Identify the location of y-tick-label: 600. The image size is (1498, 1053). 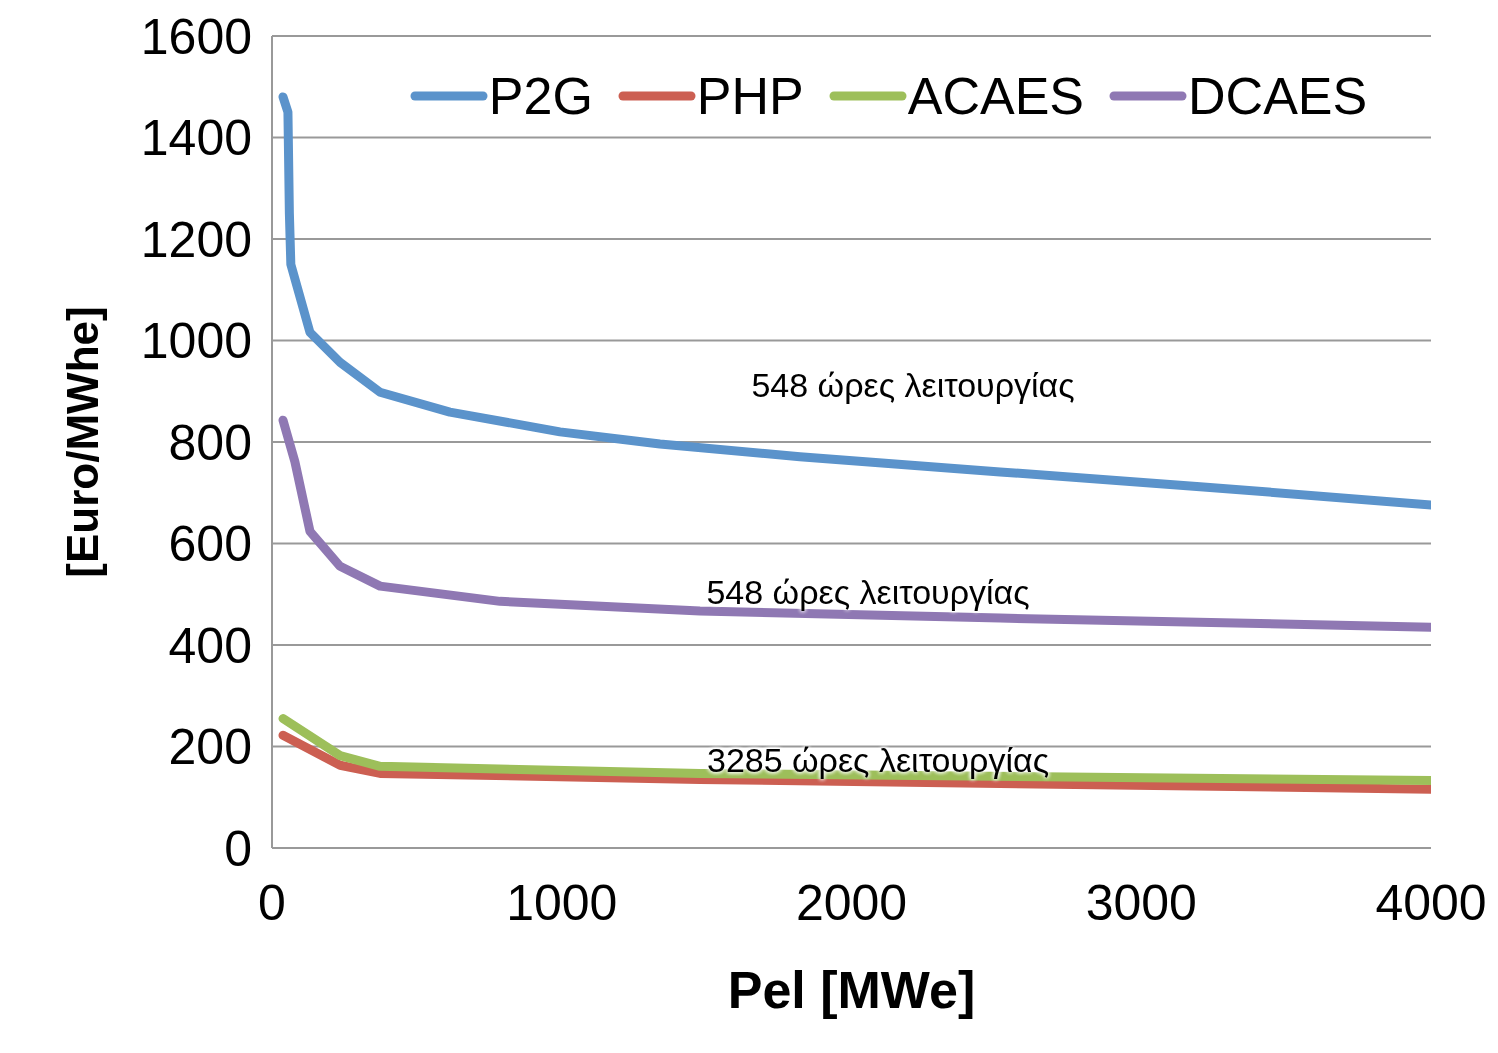
(210, 544).